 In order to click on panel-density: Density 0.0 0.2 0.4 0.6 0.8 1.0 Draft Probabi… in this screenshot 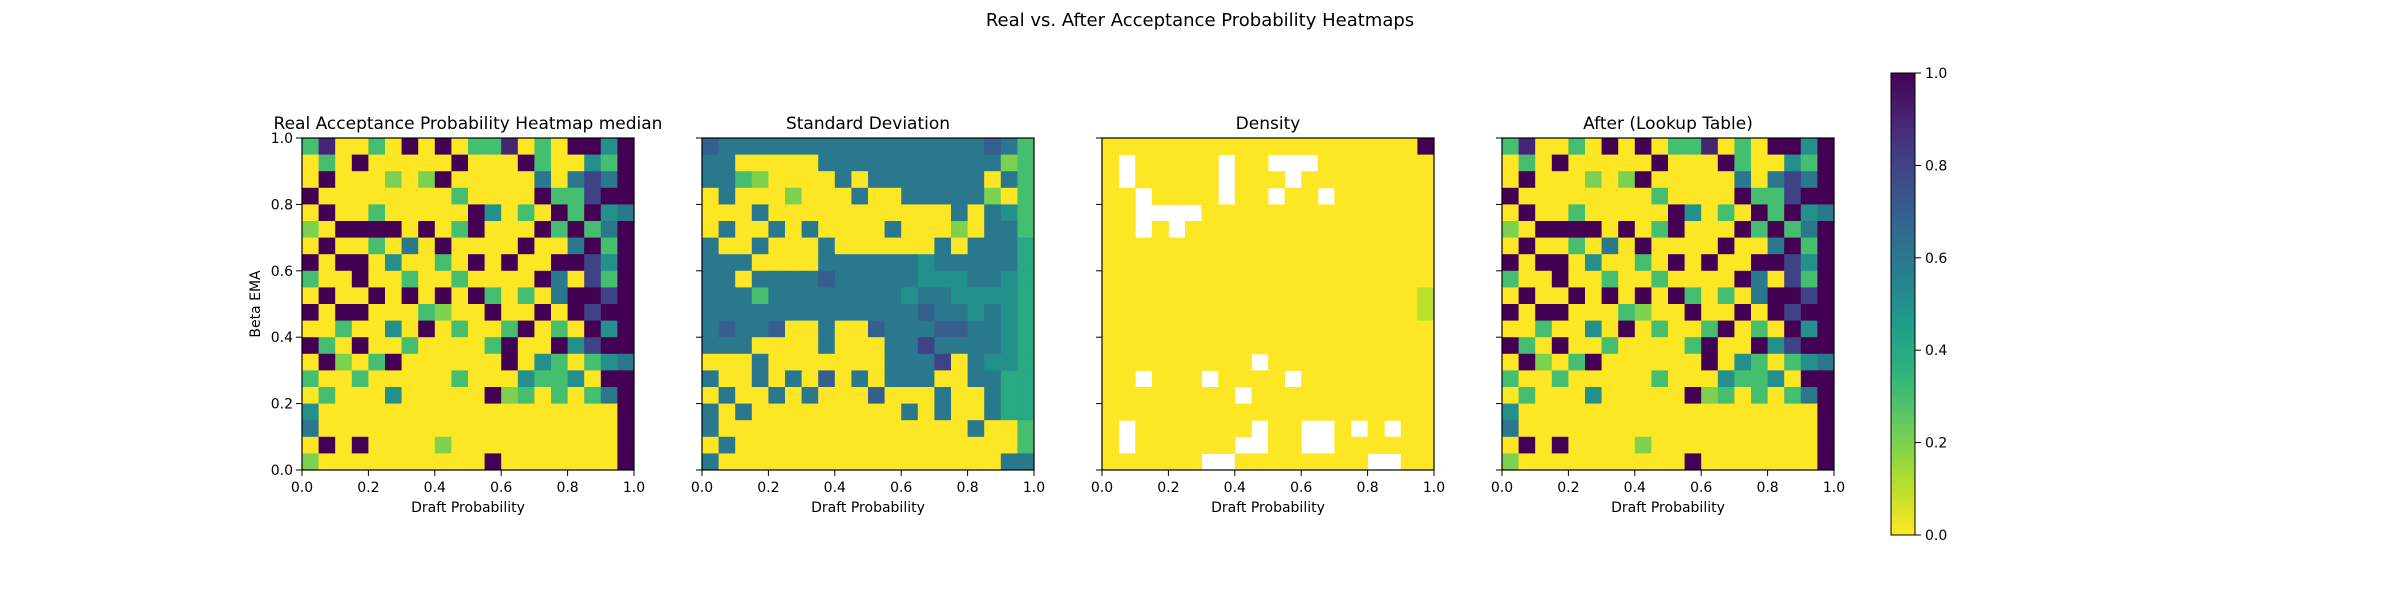, I will do `click(1268, 315)`.